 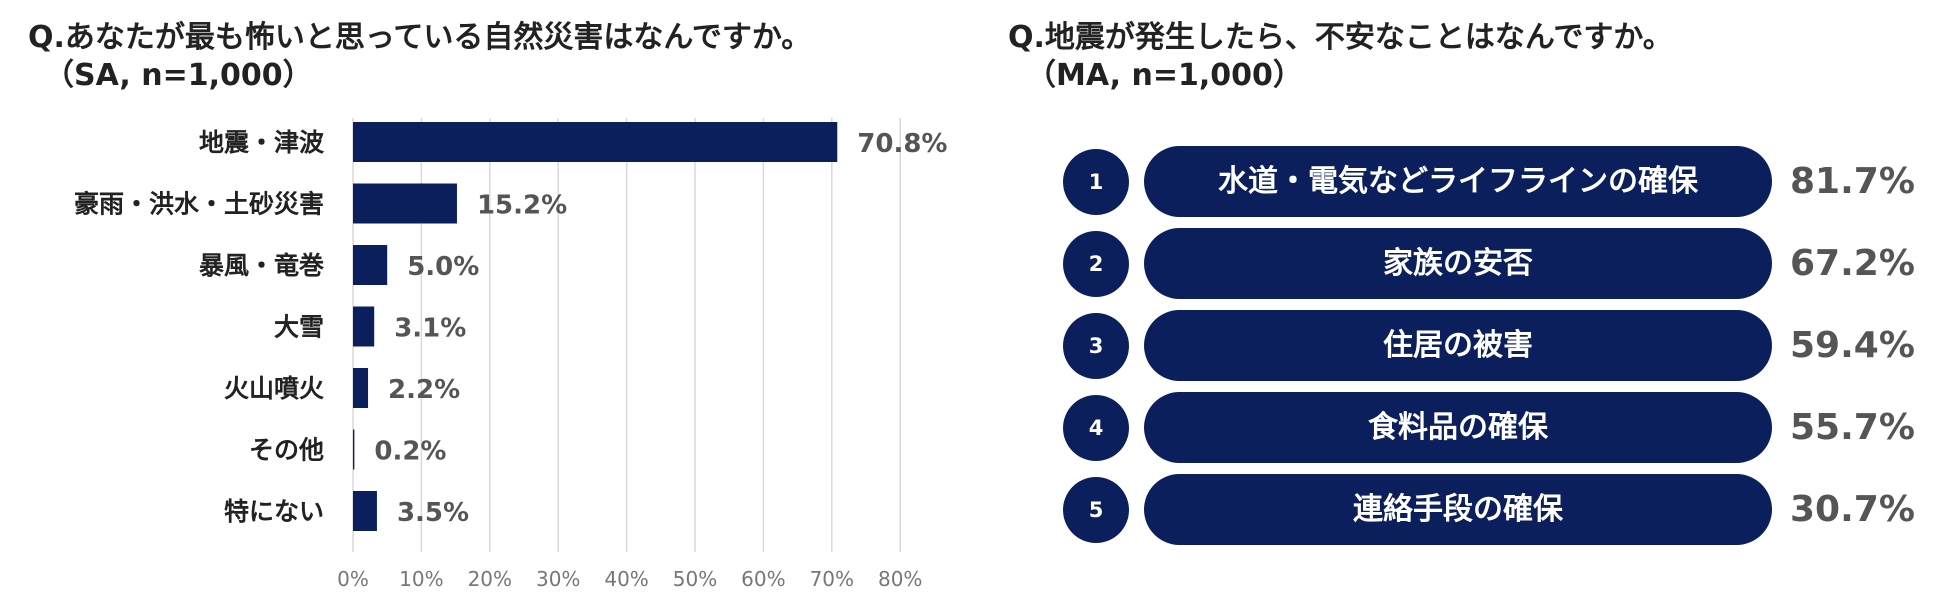 What do you see at coordinates (695, 579) in the screenshot?
I see `x-tick-label: 50%` at bounding box center [695, 579].